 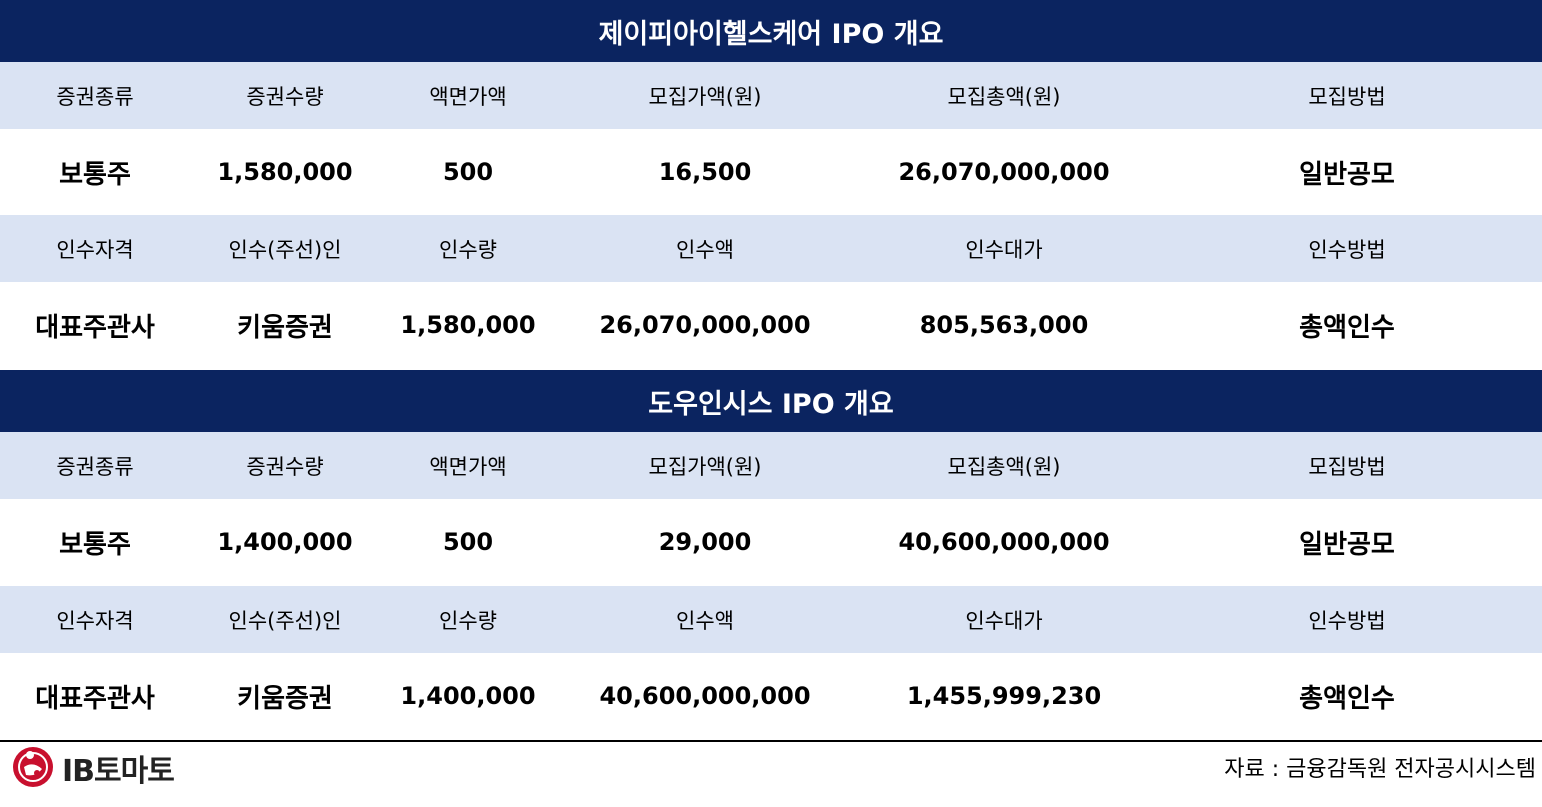 I want to click on logo-text: IB토마토, so click(x=118, y=771).